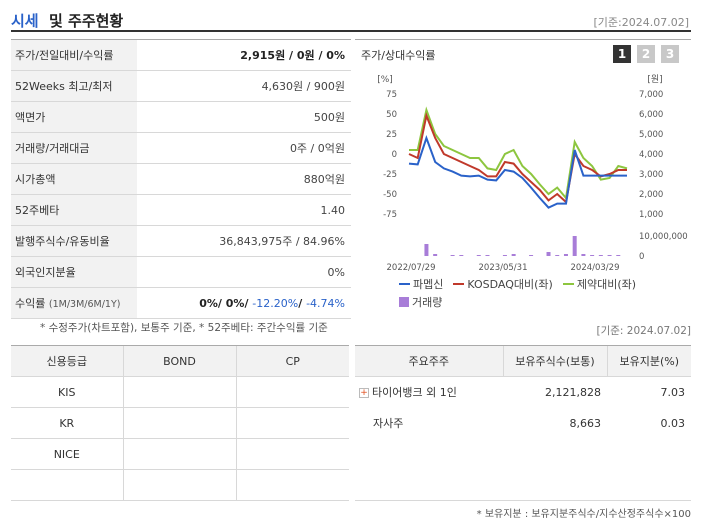 The height and width of the screenshot is (525, 702). I want to click on row-label: 52Weeks 최고/최저, so click(74, 86).